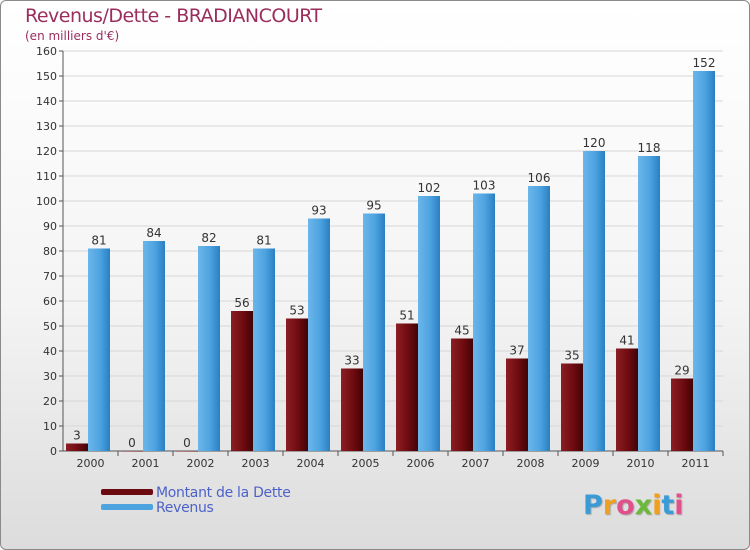 This screenshot has width=750, height=550. Describe the element at coordinates (50, 251) in the screenshot. I see `y-tick-label: 80` at that location.